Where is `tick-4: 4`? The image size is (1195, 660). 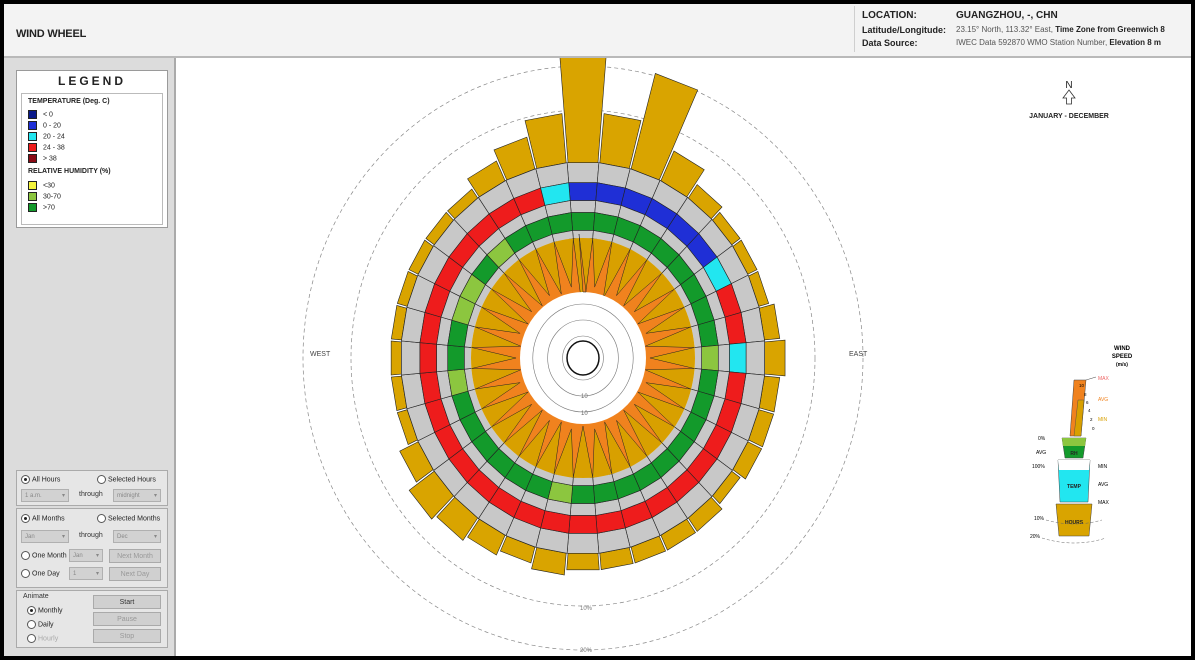 tick-4: 4 is located at coordinates (1089, 410).